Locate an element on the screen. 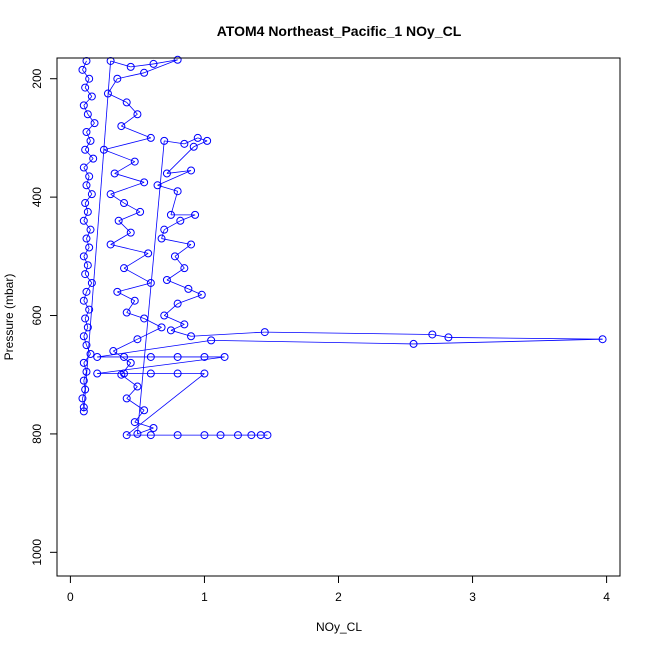 The height and width of the screenshot is (650, 650). y-axis: 200 400 600 800 1000 is located at coordinates (44, 317).